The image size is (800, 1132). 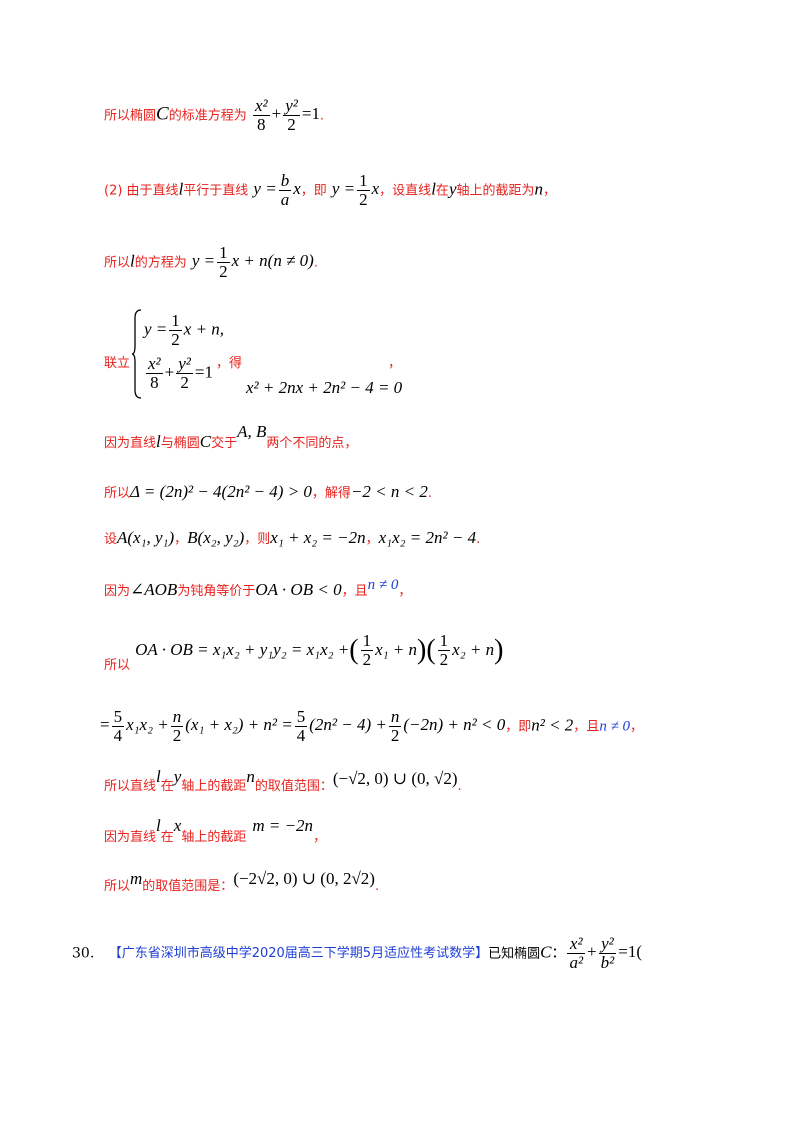 What do you see at coordinates (180, 443) in the screenshot?
I see `text: 与椭圆` at bounding box center [180, 443].